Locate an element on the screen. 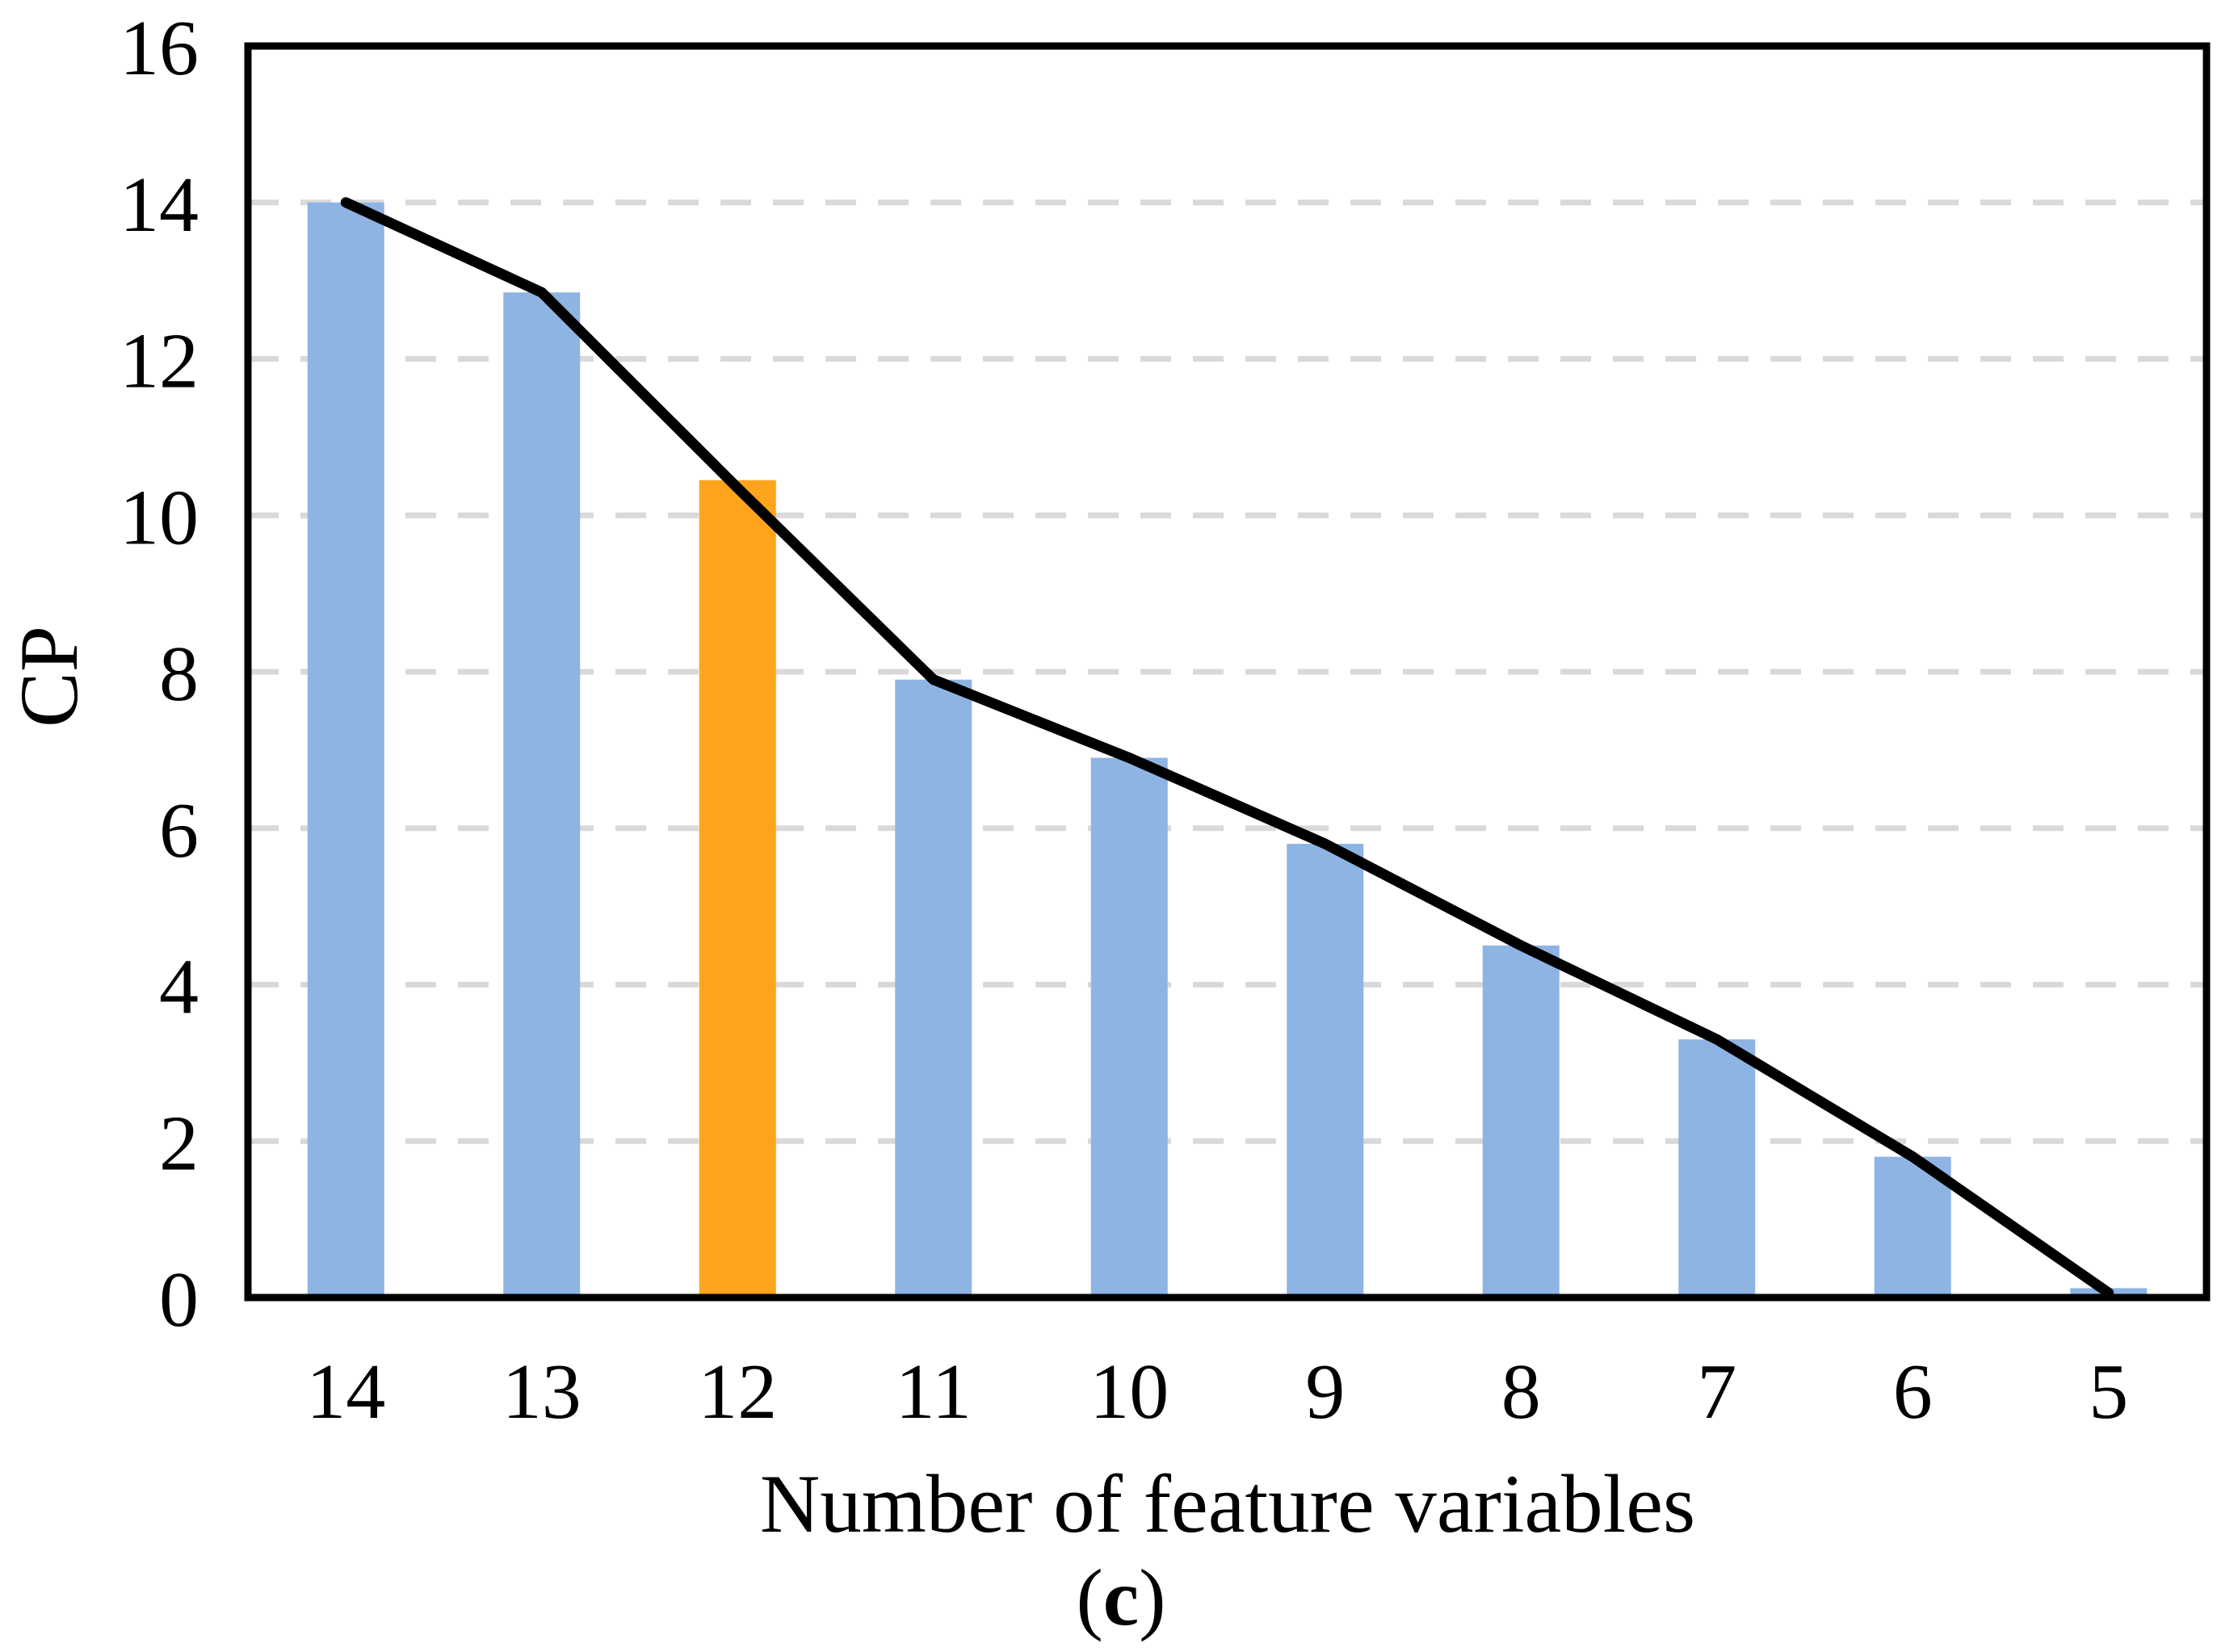 Image resolution: width=2238 pixels, height=1652 pixels. y-tick-label-2: 2 is located at coordinates (179, 1143).